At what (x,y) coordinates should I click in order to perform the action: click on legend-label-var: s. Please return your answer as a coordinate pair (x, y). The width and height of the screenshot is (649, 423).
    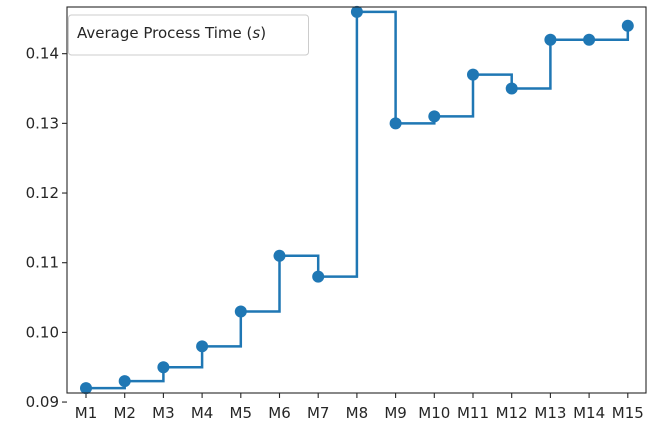
    Looking at the image, I should click on (256, 33).